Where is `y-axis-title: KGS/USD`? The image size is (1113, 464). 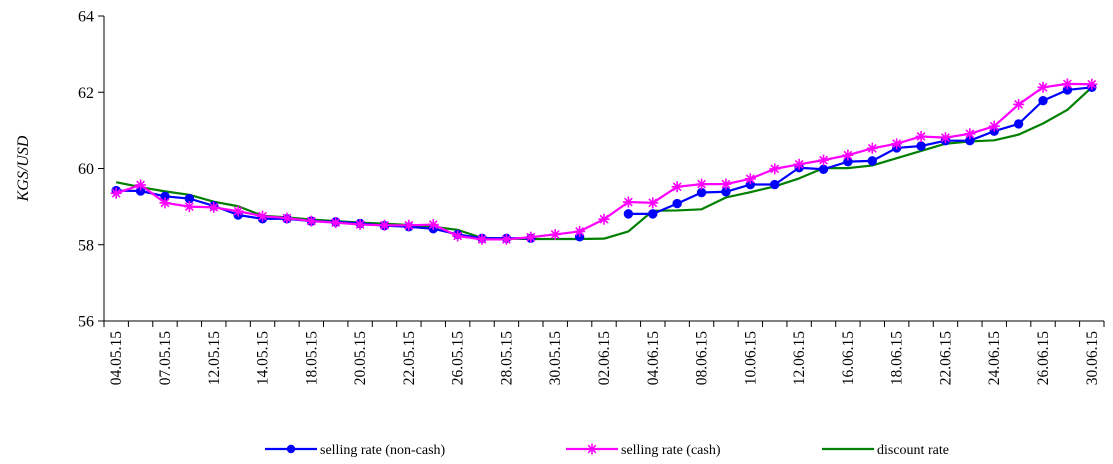 y-axis-title: KGS/USD is located at coordinates (23, 168).